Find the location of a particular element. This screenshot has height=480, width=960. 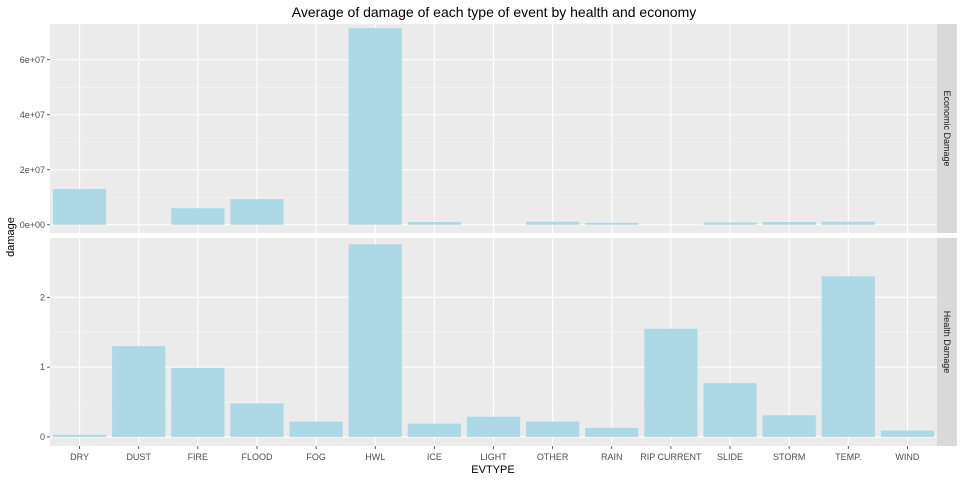

x-axis-title: EVTYPE is located at coordinates (492, 470).